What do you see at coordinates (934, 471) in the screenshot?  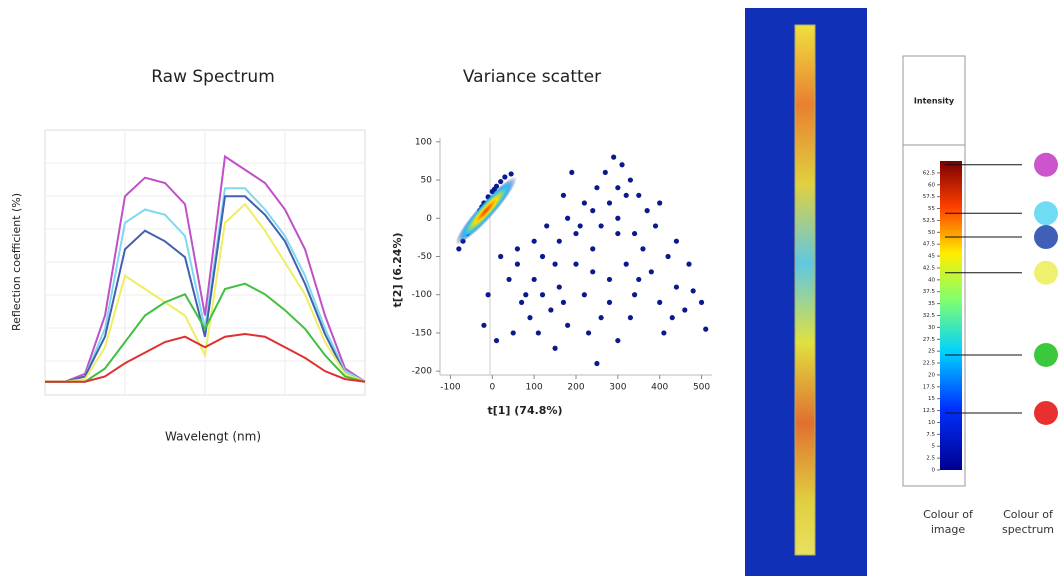 I see `colorbar-tick-label: 0` at bounding box center [934, 471].